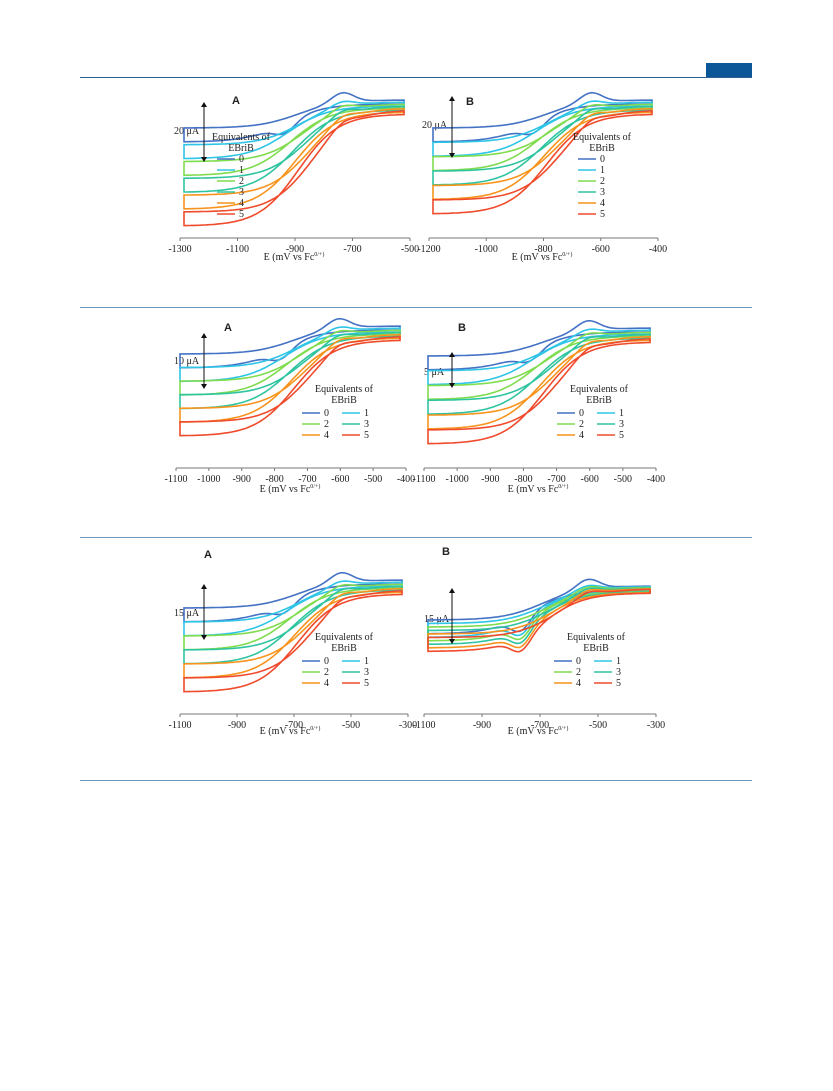 The image size is (833, 1091). Describe the element at coordinates (462, 328) in the screenshot. I see `panel-letter: B` at that location.